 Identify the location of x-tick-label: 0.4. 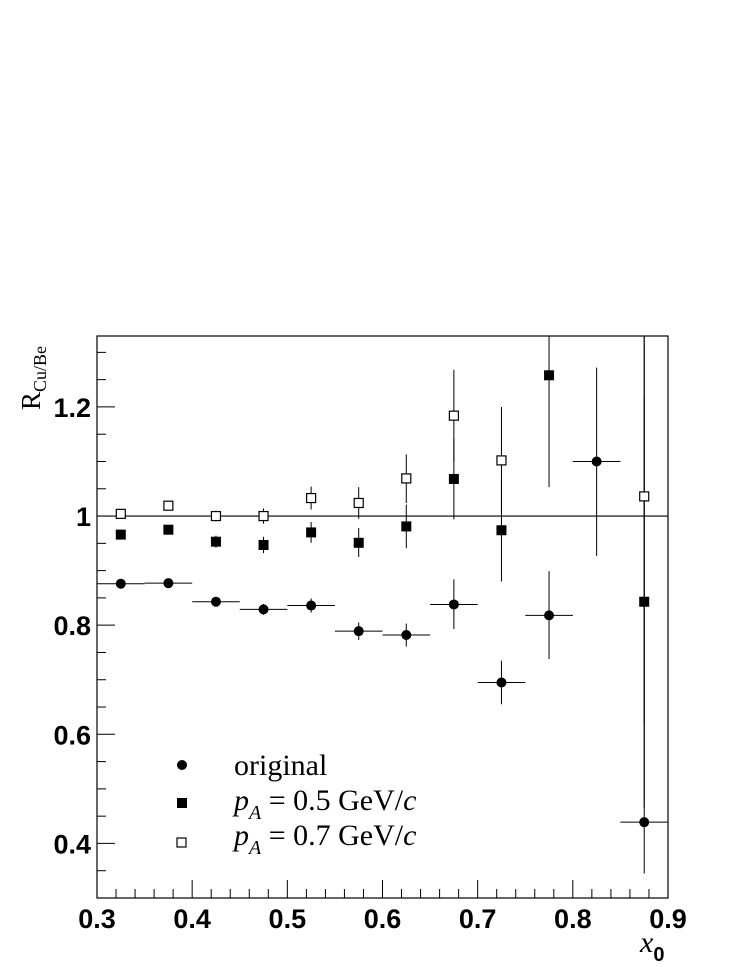
(192, 919).